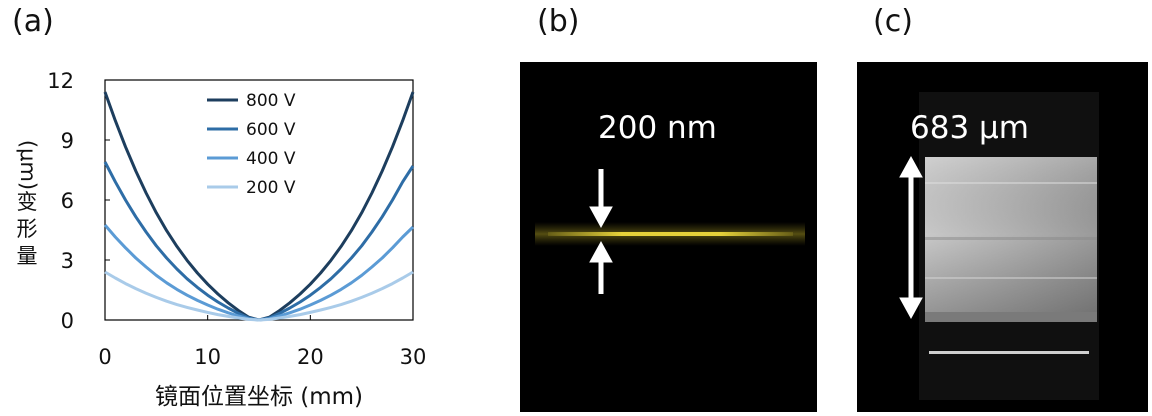 The image size is (1152, 416). What do you see at coordinates (1011, 317) in the screenshot?
I see `sample-lower-edge` at bounding box center [1011, 317].